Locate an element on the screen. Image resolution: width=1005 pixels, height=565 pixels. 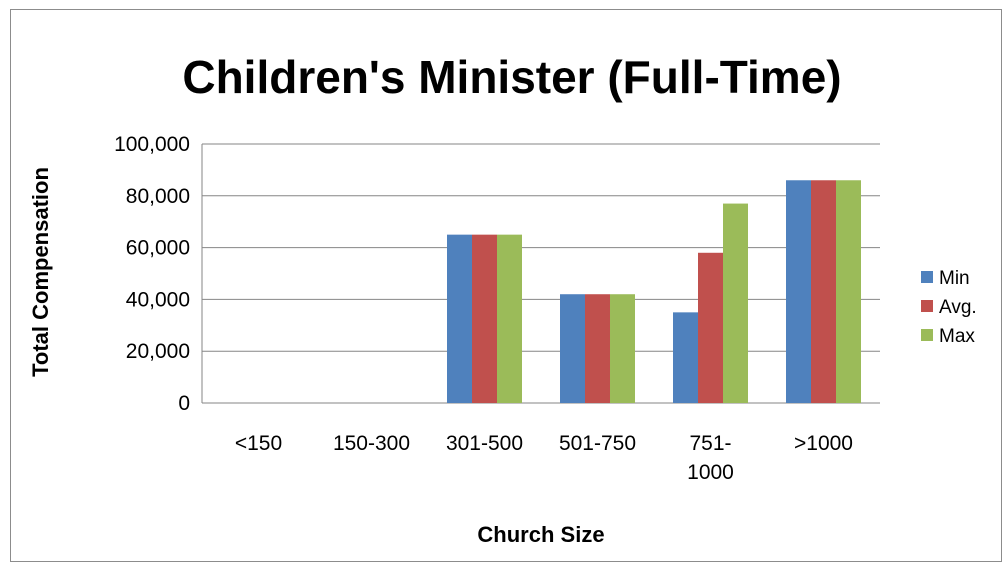
x-tick-label-line: <150 is located at coordinates (258, 443).